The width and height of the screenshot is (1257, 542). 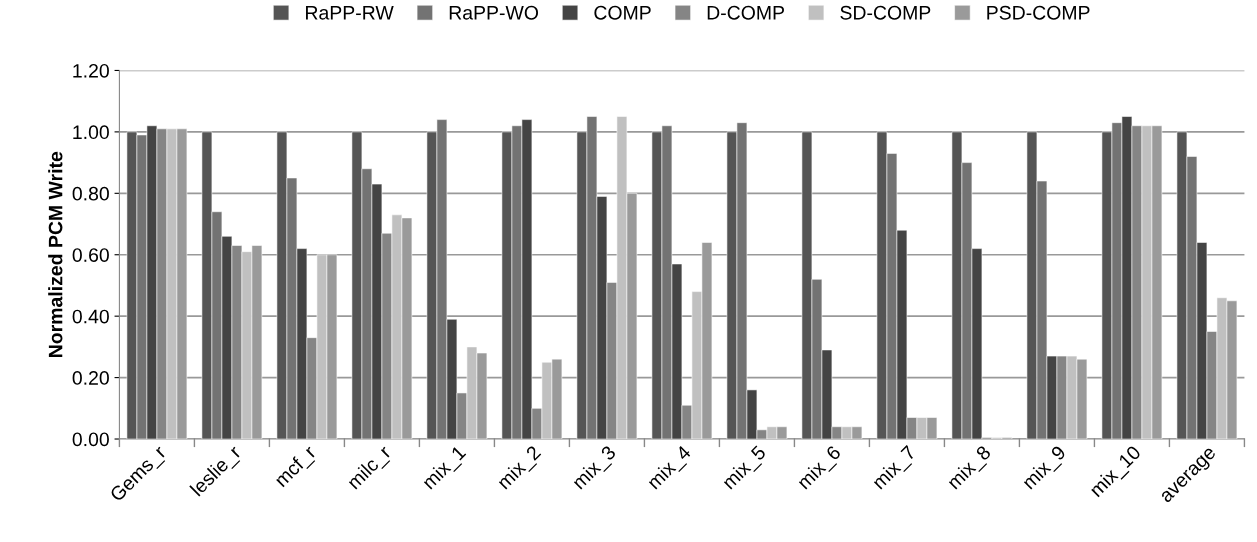 I want to click on y-tick-label: 0.20, so click(x=90, y=378).